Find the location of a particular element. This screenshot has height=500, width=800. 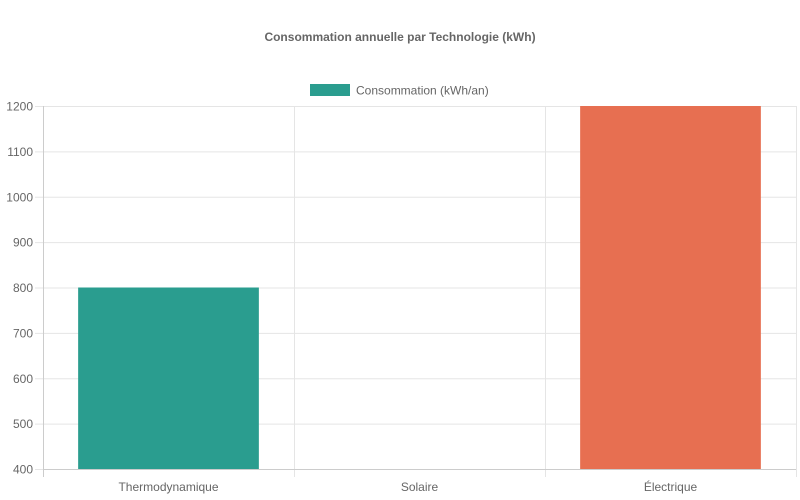

y-tick-label: 1200 is located at coordinates (19, 107).